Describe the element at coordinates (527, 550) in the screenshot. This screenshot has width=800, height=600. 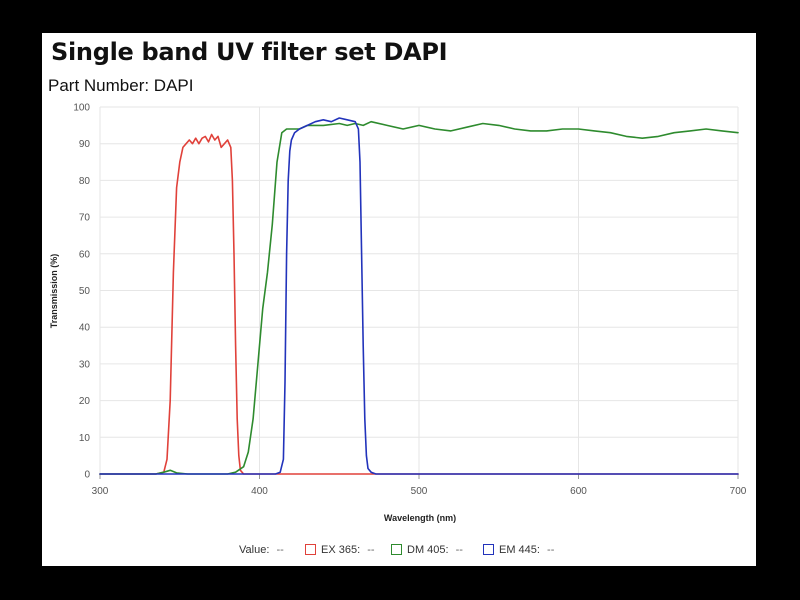
I see `legend-item-em445: EM 445: --` at that location.